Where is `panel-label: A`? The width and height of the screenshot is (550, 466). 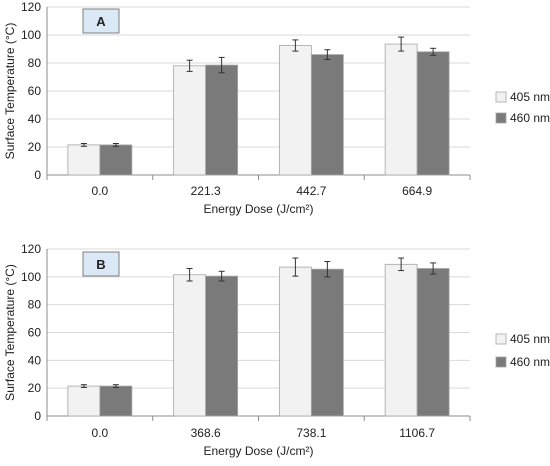 panel-label: A is located at coordinates (101, 21).